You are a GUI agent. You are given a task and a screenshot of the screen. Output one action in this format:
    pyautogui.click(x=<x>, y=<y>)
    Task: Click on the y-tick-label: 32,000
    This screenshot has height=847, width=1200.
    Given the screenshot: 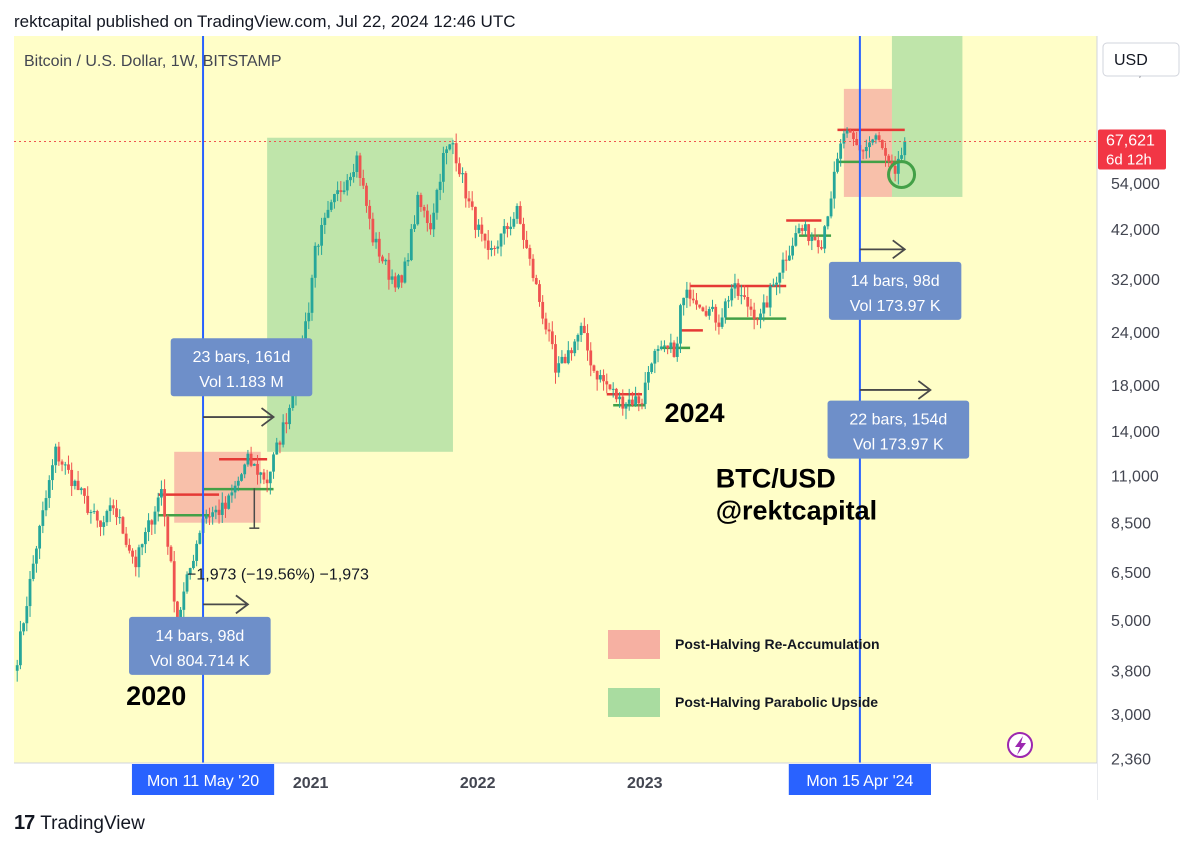 What is the action you would take?
    pyautogui.click(x=1135, y=280)
    